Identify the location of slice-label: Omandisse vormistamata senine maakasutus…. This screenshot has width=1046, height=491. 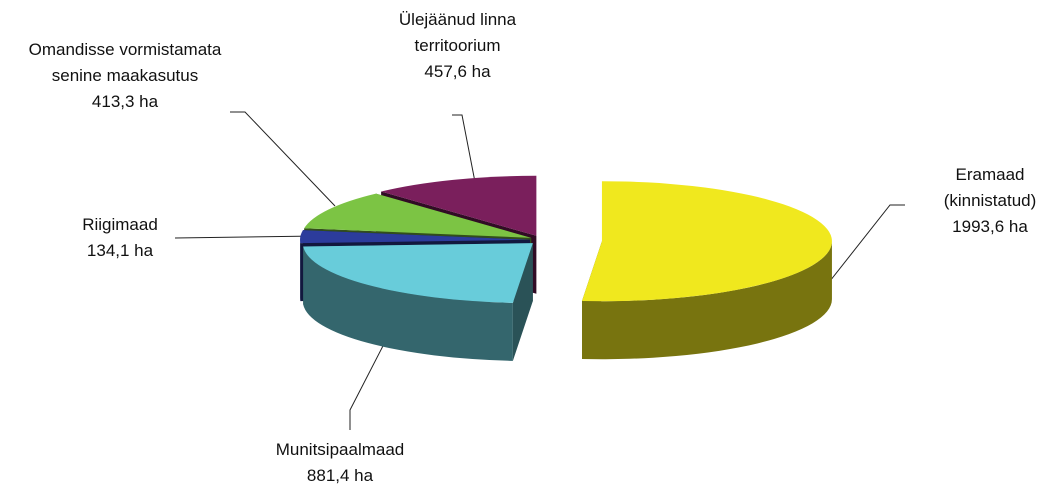
(125, 75).